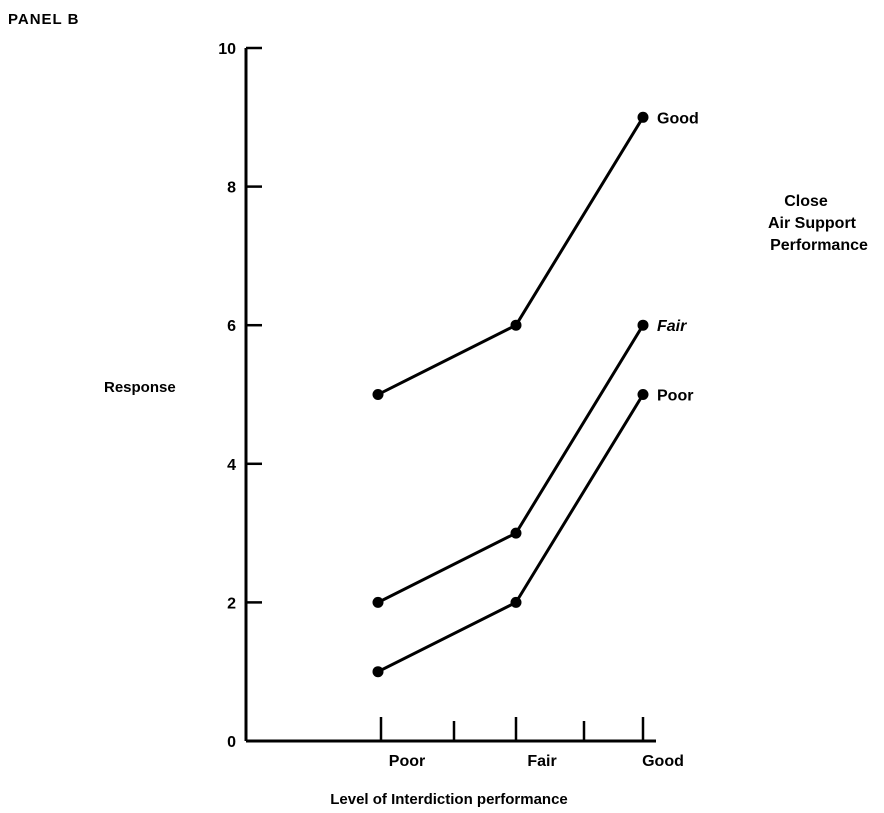 This screenshot has width=884, height=813. I want to click on legend-title-line: Close, so click(806, 201).